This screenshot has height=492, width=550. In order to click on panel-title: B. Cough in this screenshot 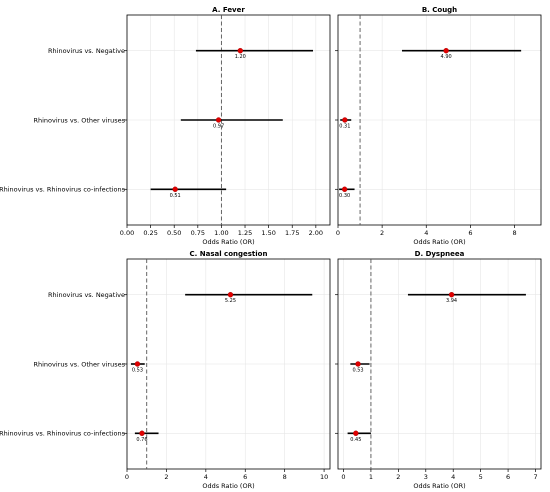, I will do `click(439, 10)`.